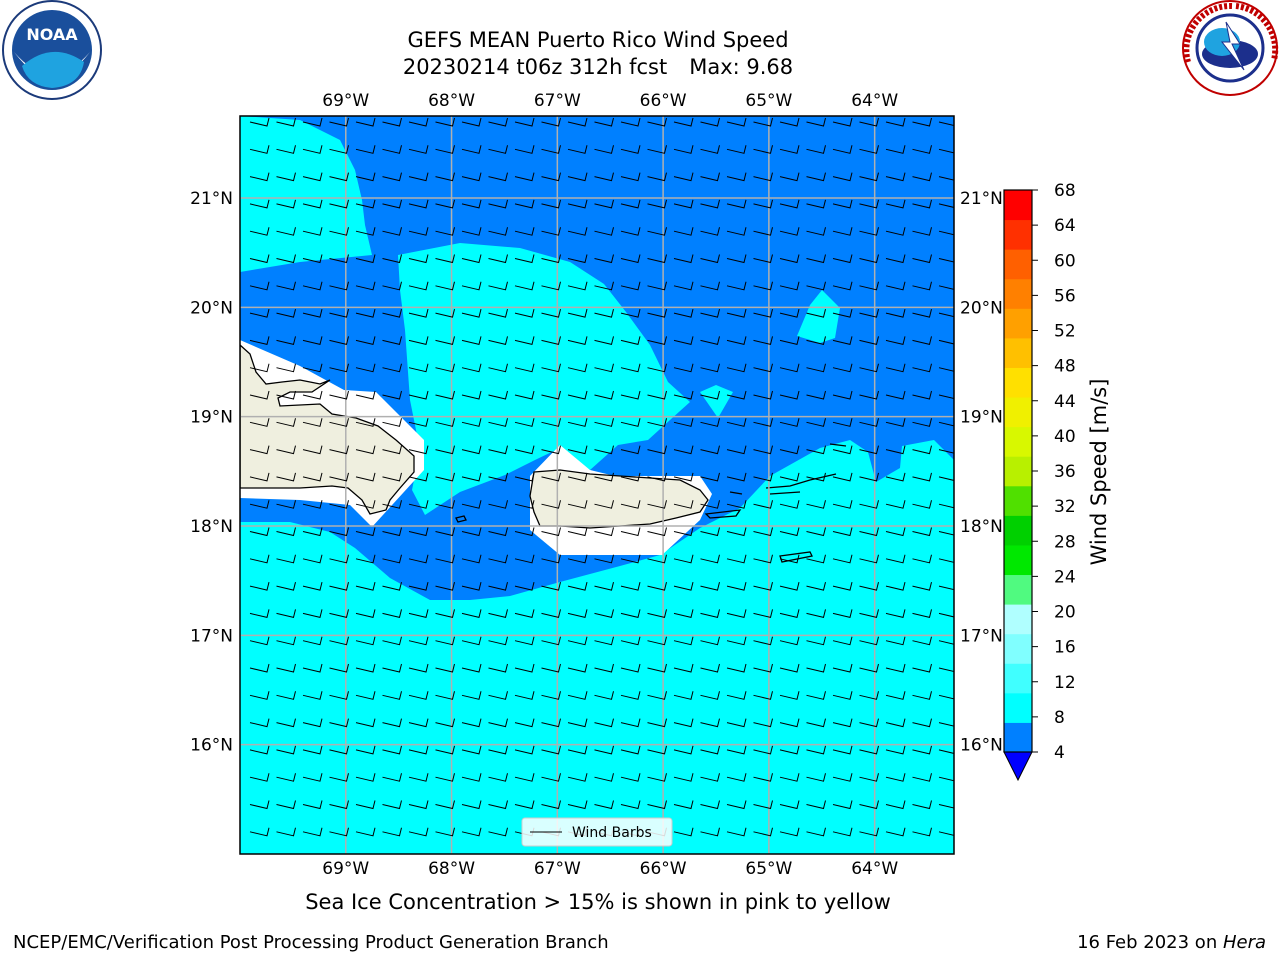  What do you see at coordinates (716, 401) in the screenshot?
I see `wind-band-8-12-islet2` at bounding box center [716, 401].